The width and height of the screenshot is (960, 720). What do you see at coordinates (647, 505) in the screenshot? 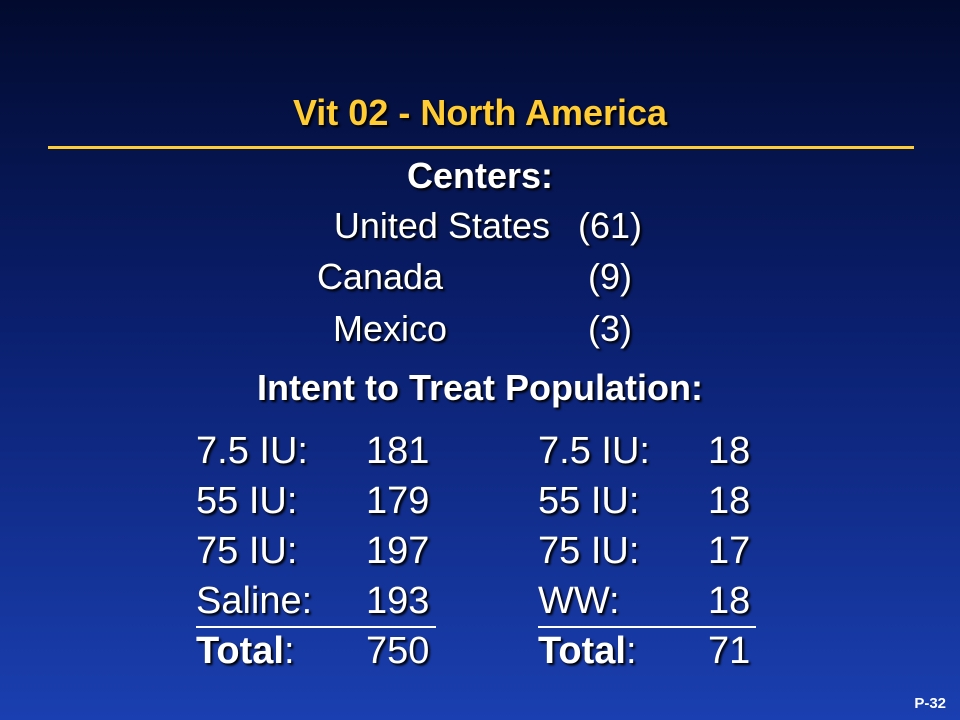
I see `list-item: 55 IU: 18` at bounding box center [647, 505].